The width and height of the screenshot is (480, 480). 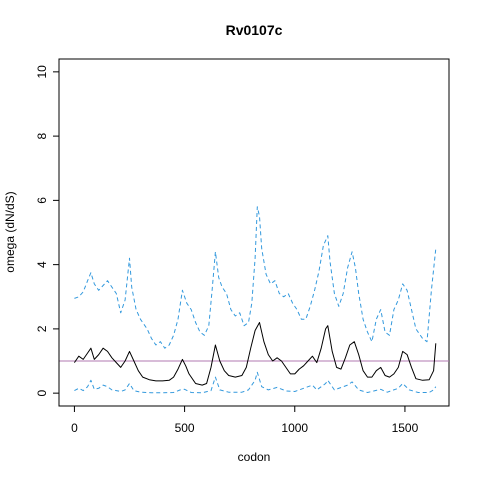 I want to click on y-tick-label: 0, so click(x=42, y=392).